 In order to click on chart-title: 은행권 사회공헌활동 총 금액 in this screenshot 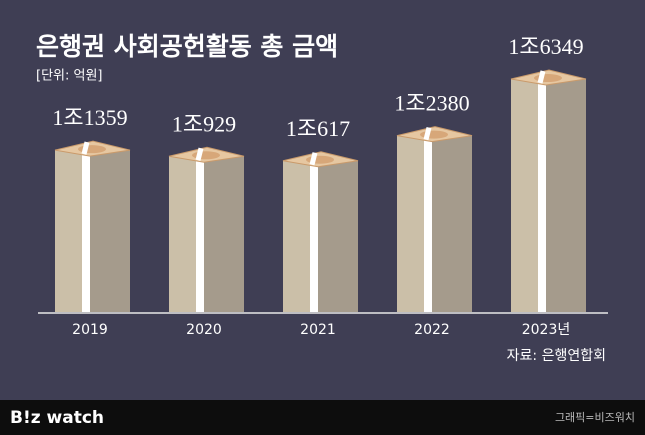, I will do `click(187, 46)`.